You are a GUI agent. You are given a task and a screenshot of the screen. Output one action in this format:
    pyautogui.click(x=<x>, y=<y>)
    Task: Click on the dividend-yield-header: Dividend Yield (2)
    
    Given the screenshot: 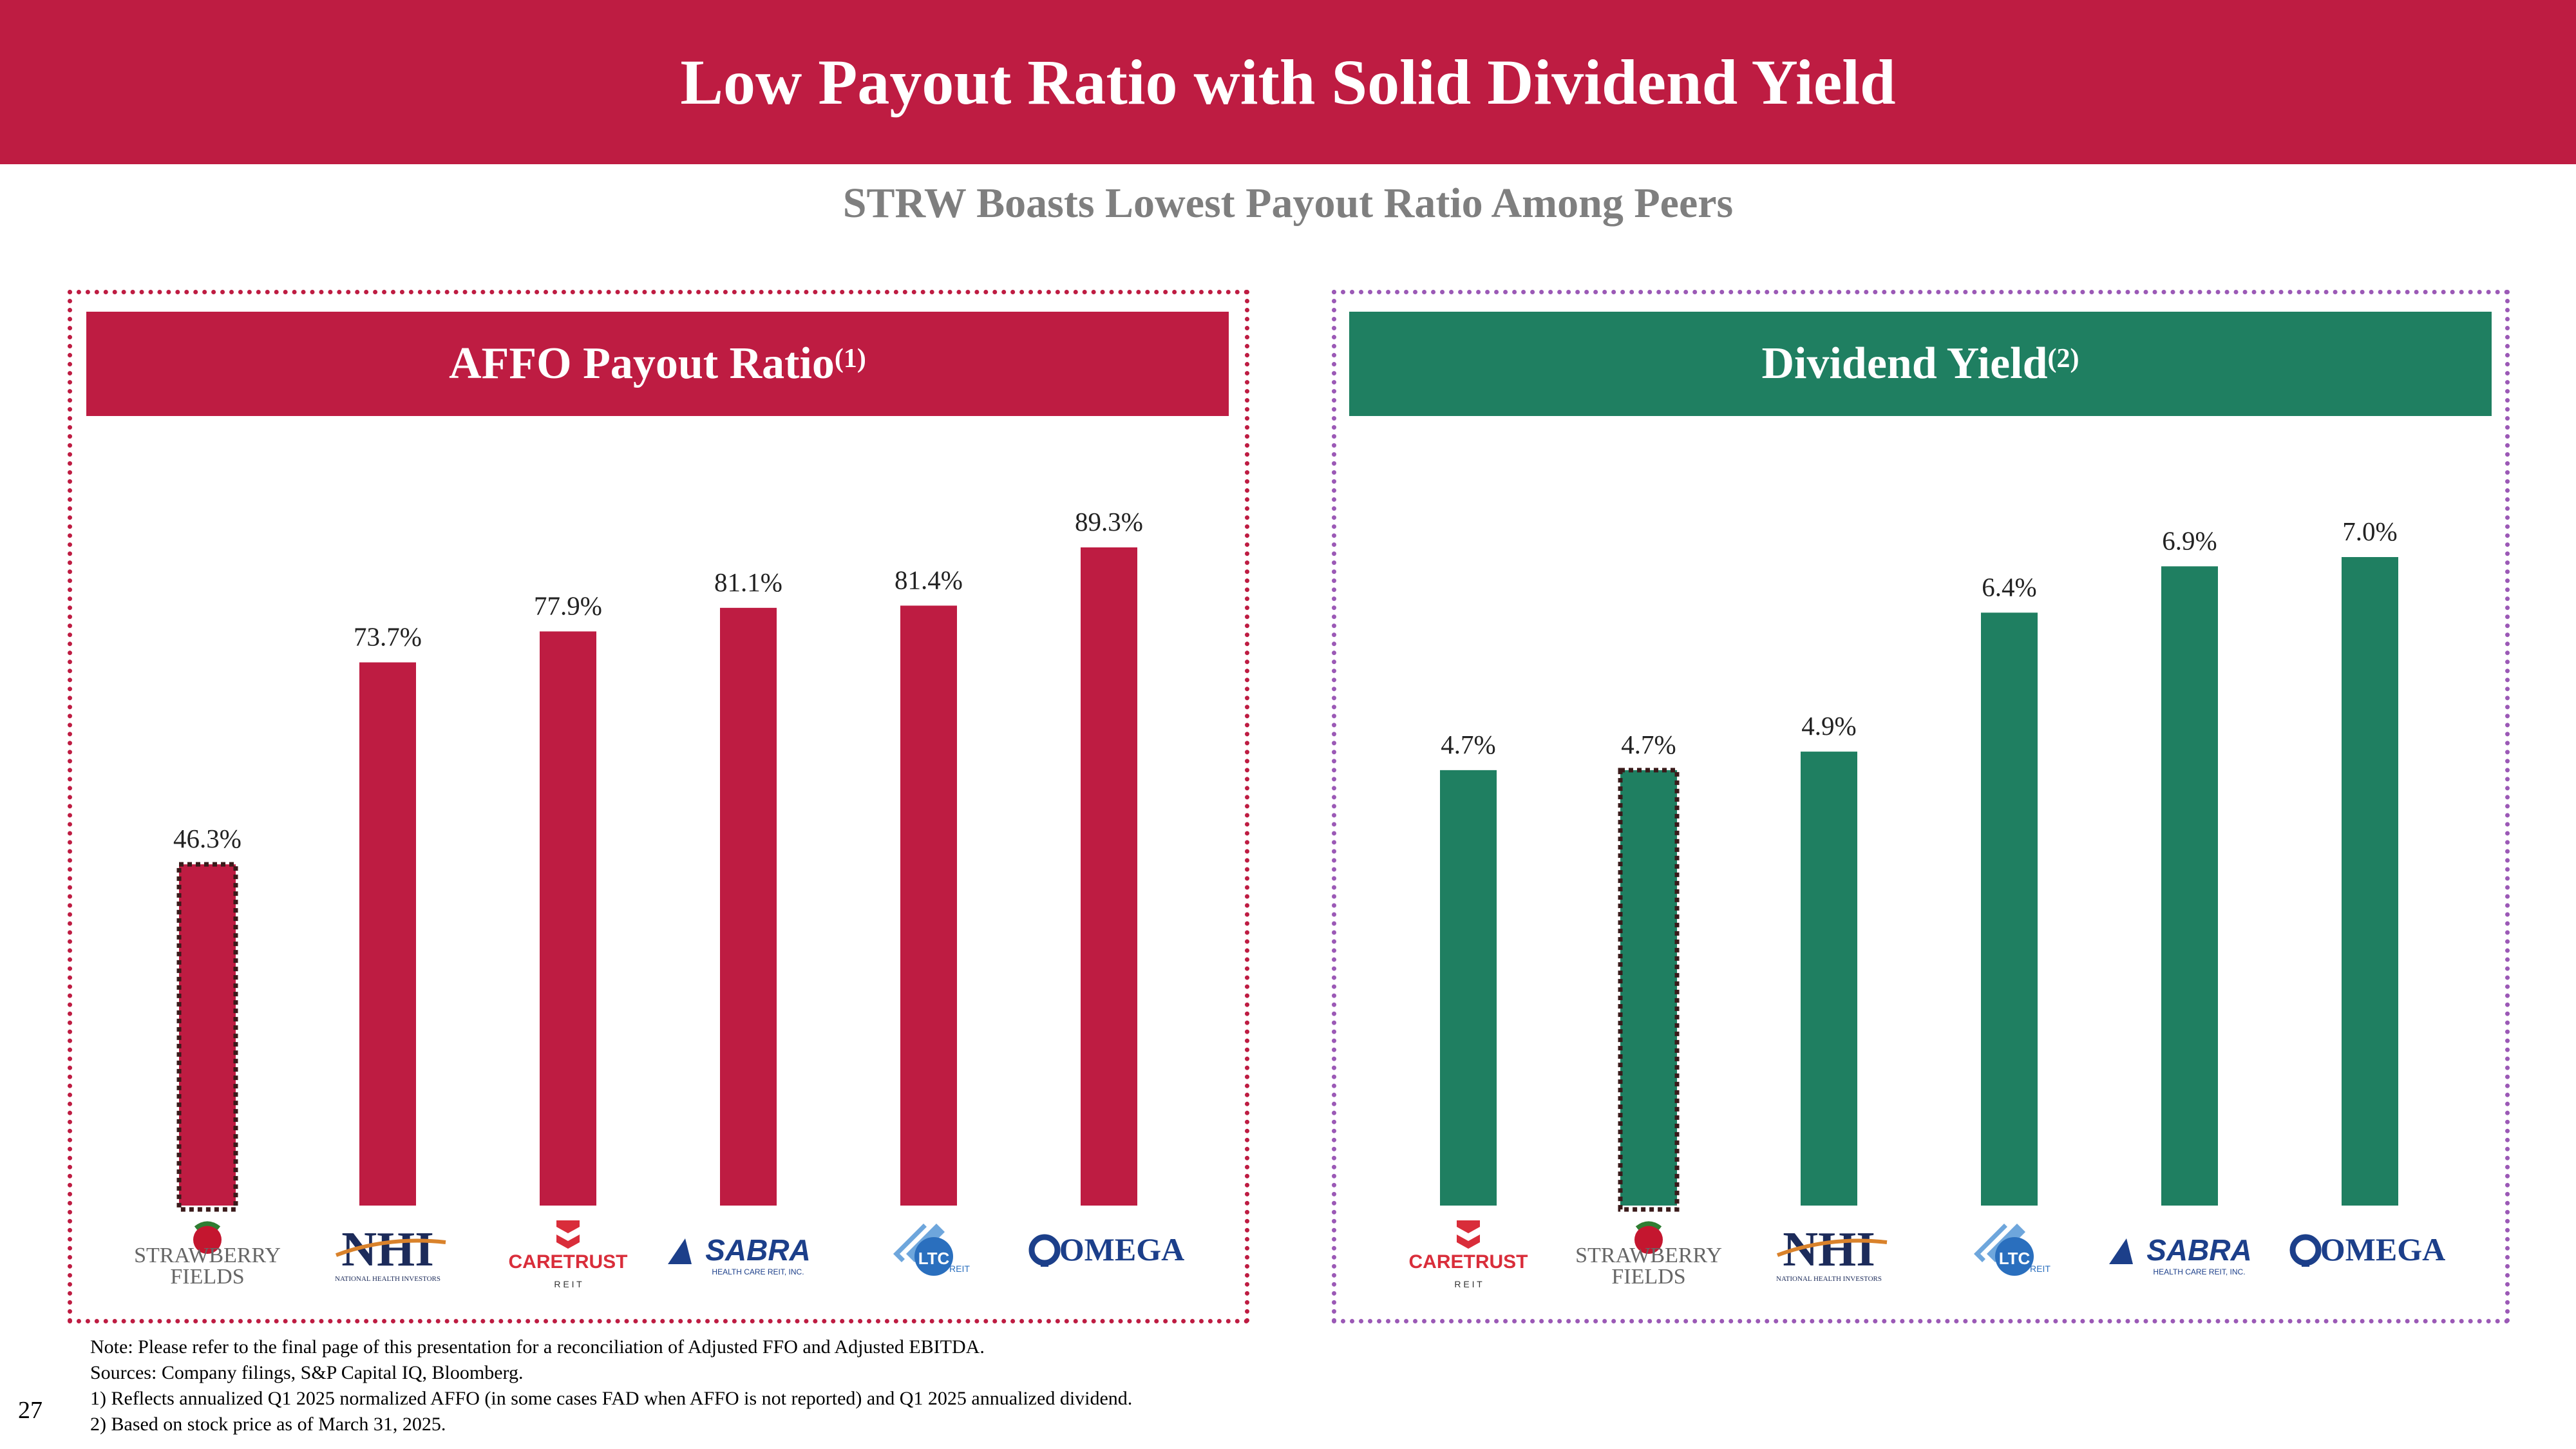 What is the action you would take?
    pyautogui.click(x=1921, y=364)
    